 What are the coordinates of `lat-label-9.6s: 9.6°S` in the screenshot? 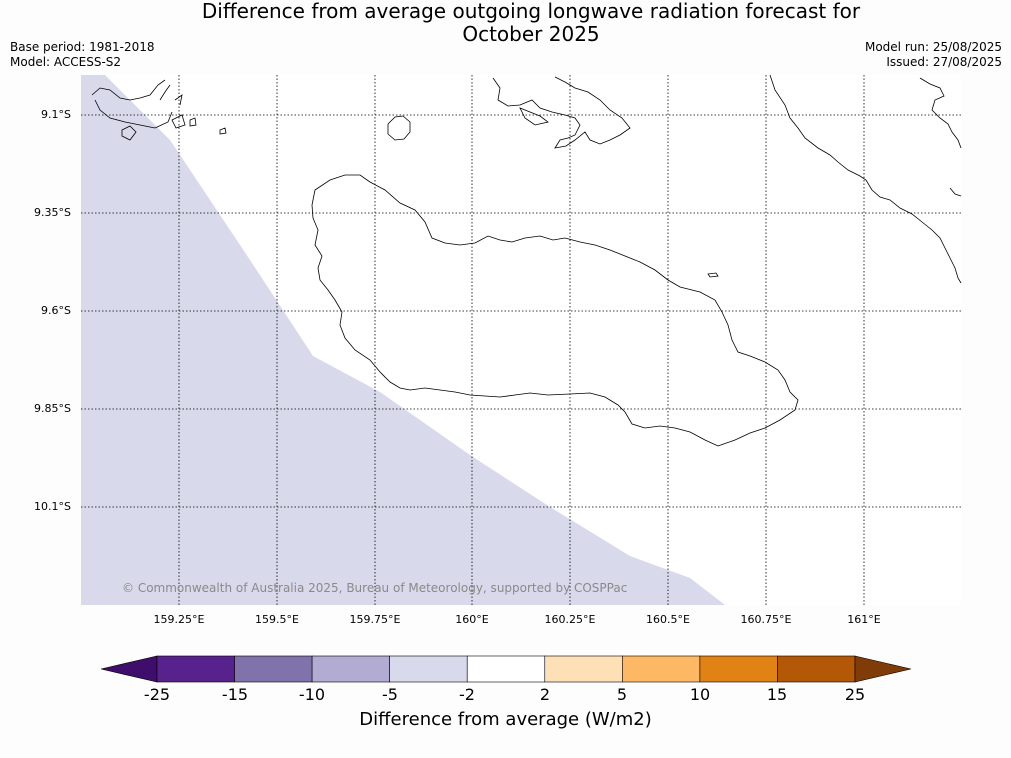 It's located at (56, 310).